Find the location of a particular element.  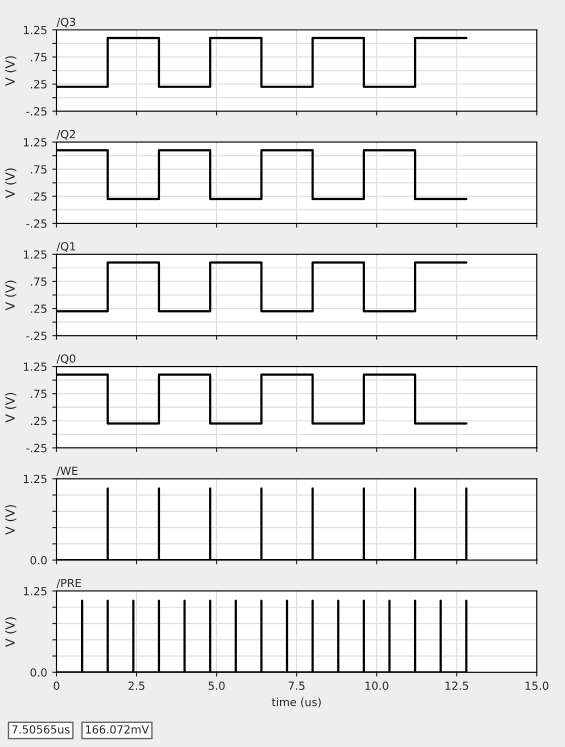

x-tick-label: 2.5 is located at coordinates (136, 686).